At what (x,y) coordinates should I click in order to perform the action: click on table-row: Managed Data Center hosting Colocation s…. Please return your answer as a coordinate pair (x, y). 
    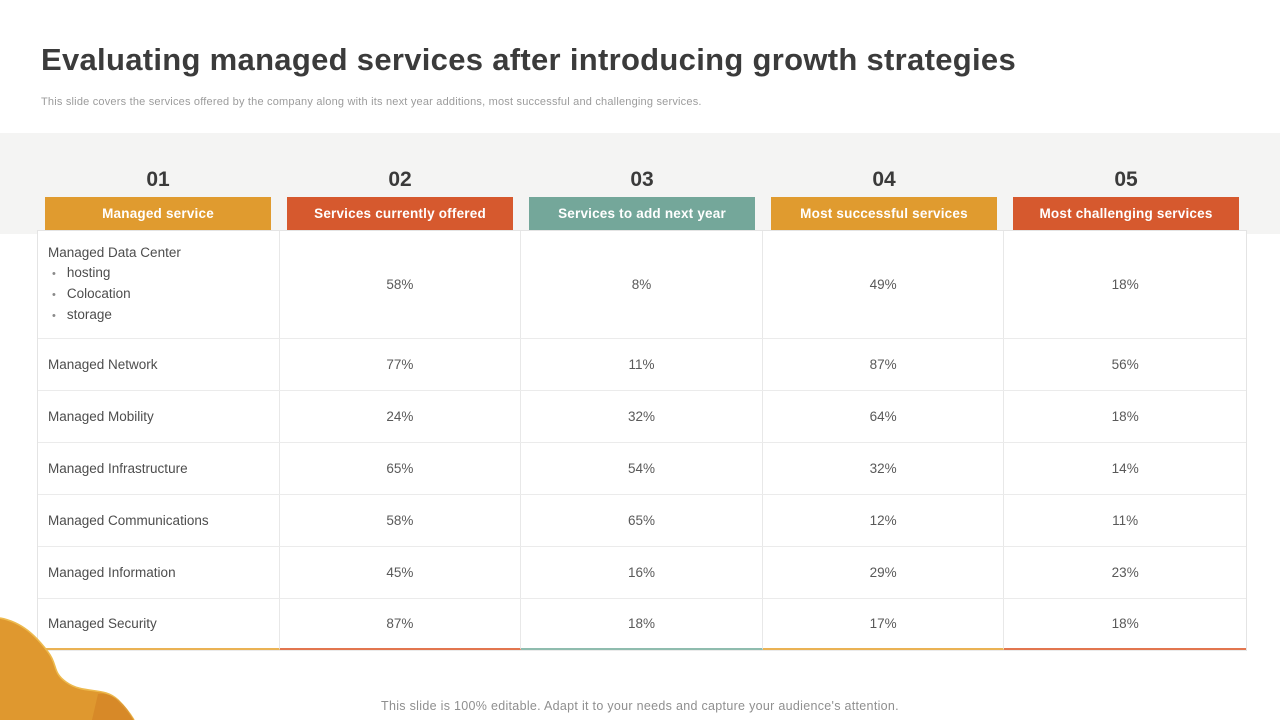
    Looking at the image, I should click on (642, 285).